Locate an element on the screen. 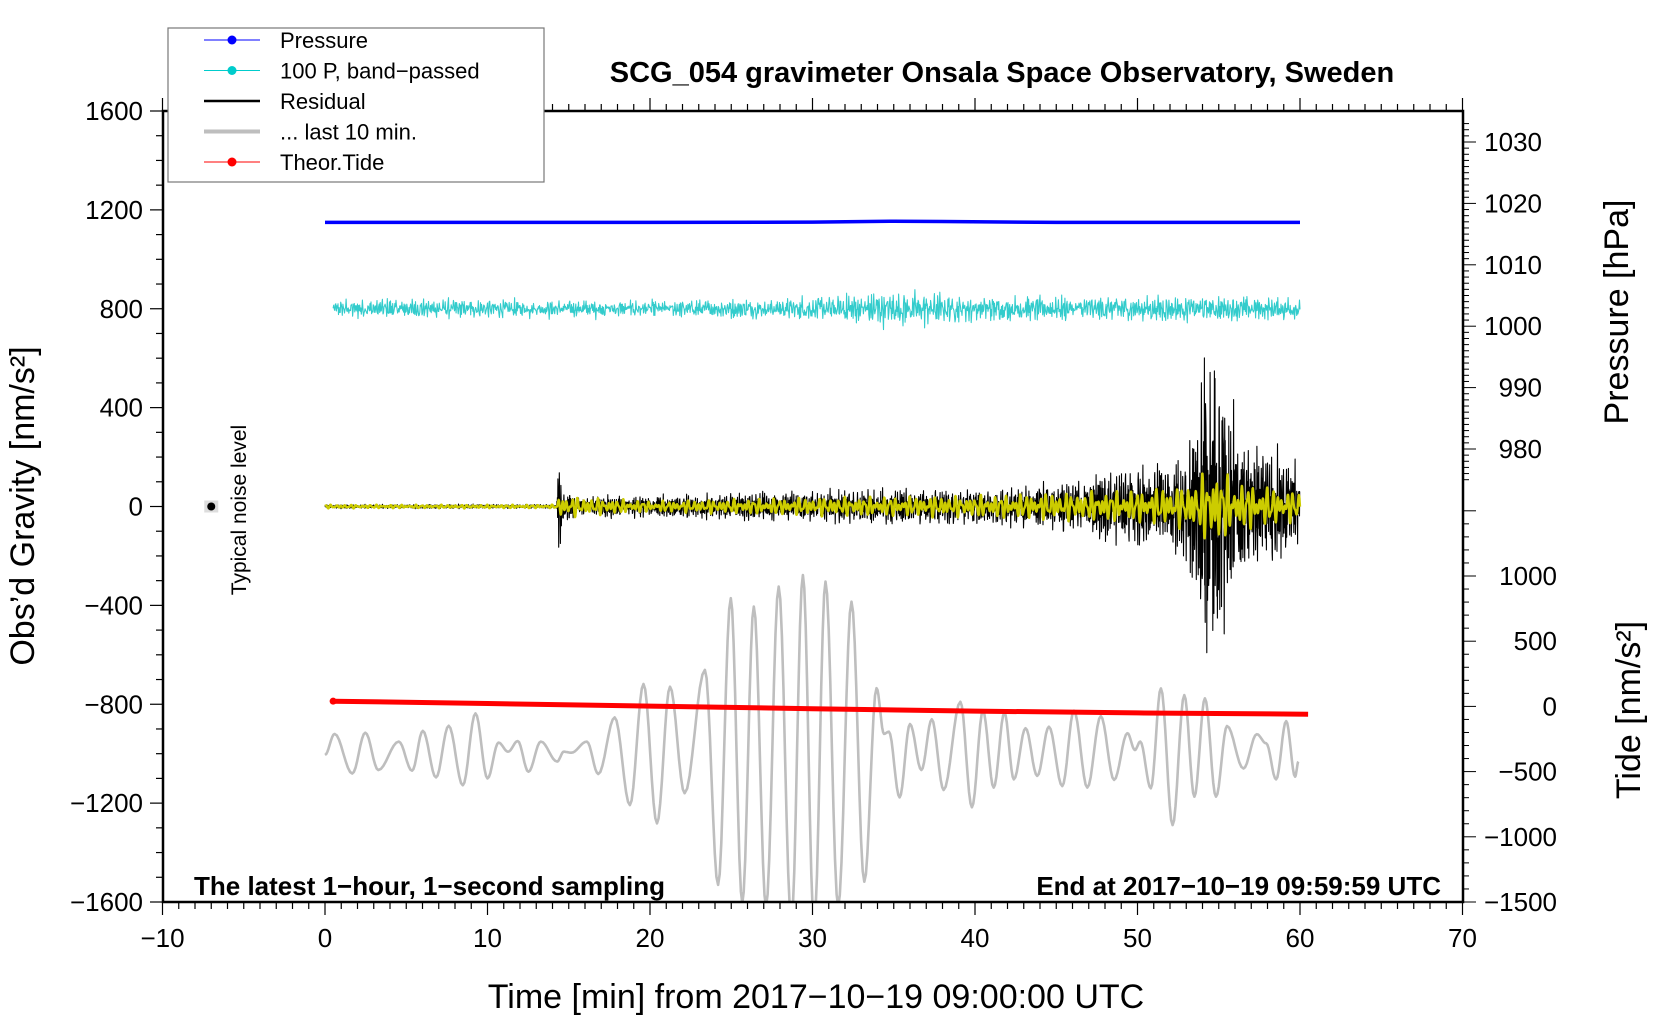 The width and height of the screenshot is (1660, 1020). legend-entry: Theor.Tide is located at coordinates (294, 162).